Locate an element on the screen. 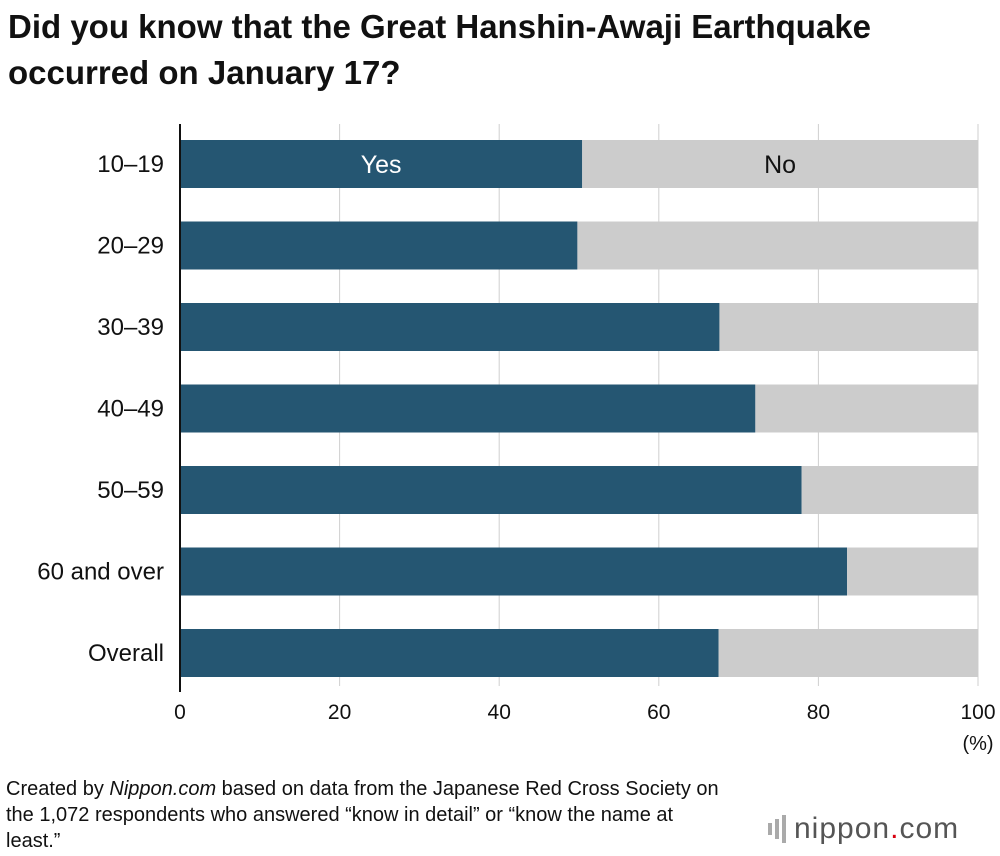 This screenshot has width=1000, height=856. x-tick-label: 20 is located at coordinates (339, 712).